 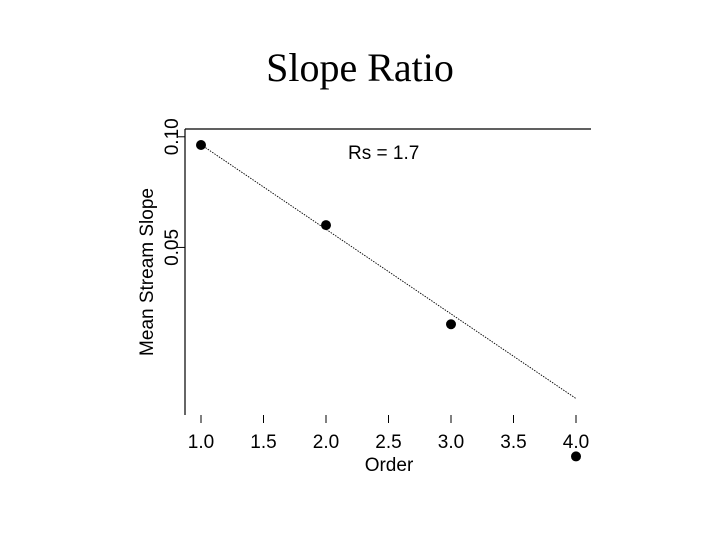 I want to click on x-axis-title: Order, so click(x=389, y=465).